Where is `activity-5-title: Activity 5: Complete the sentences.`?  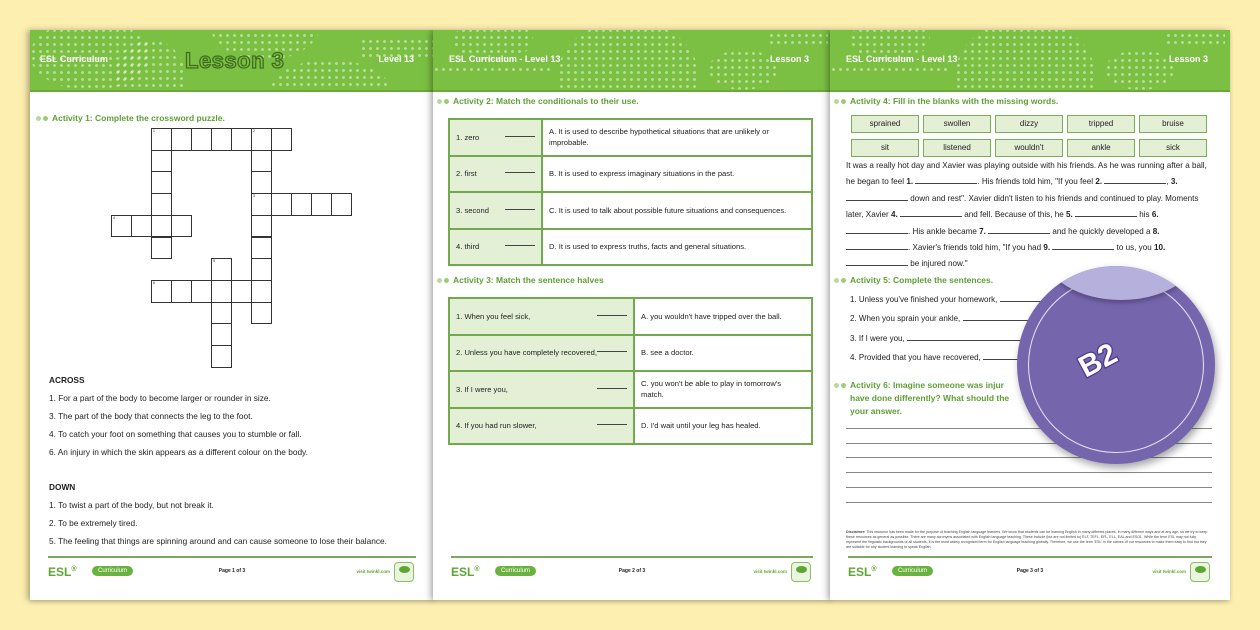 activity-5-title: Activity 5: Complete the sentences. is located at coordinates (913, 280).